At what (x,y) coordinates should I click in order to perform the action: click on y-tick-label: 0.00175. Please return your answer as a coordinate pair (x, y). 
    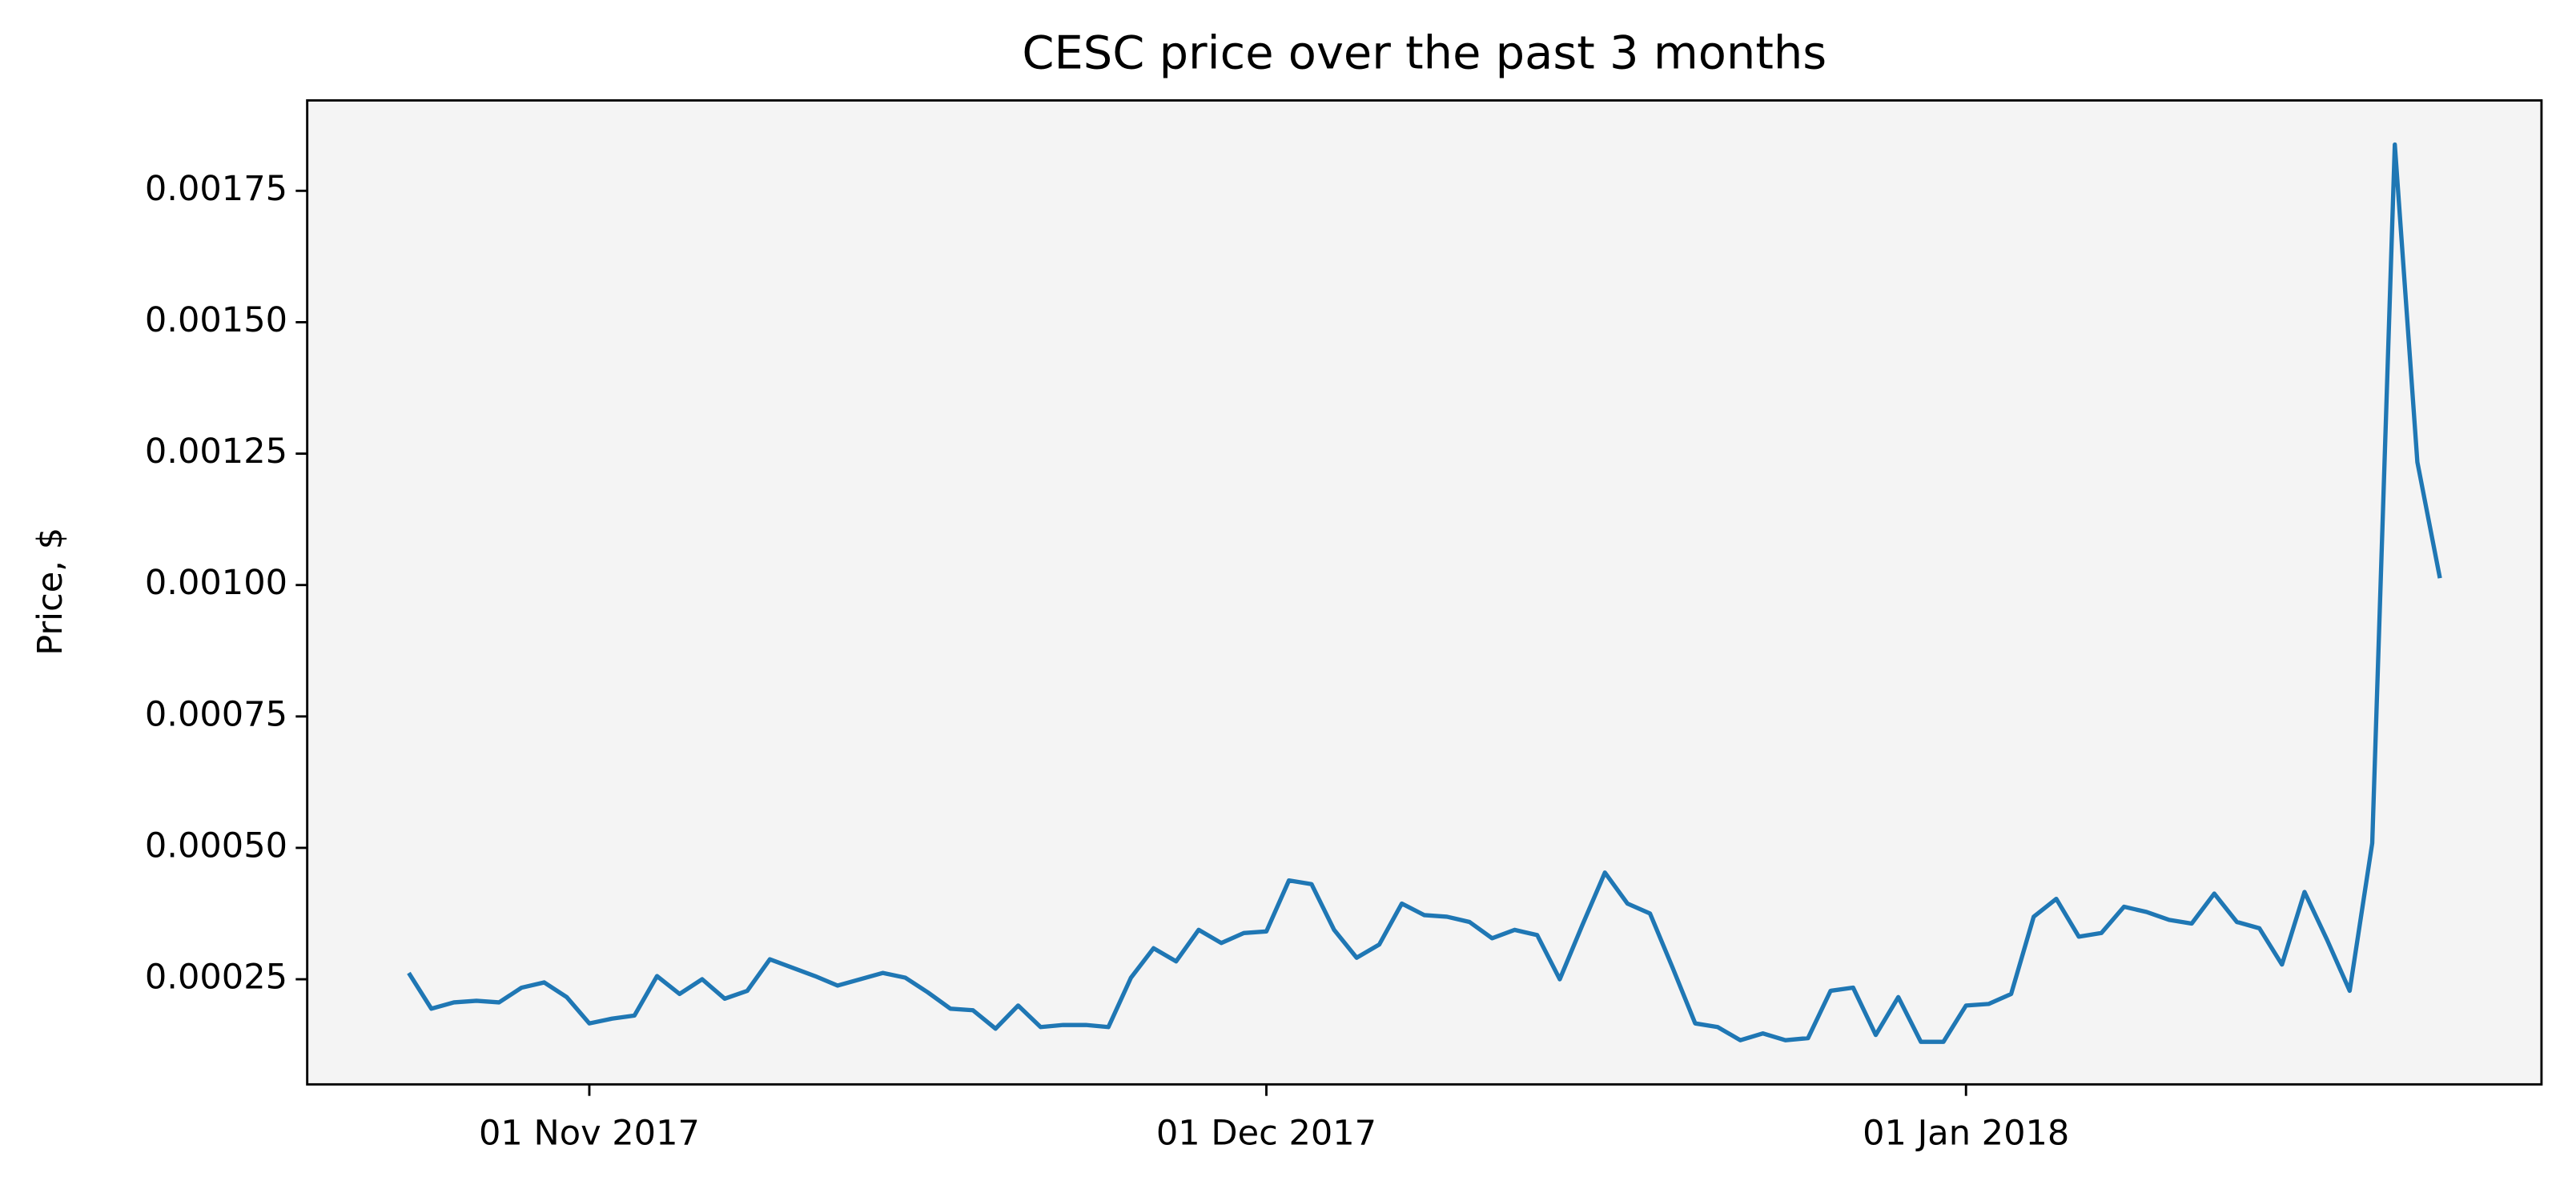
    Looking at the image, I should click on (216, 189).